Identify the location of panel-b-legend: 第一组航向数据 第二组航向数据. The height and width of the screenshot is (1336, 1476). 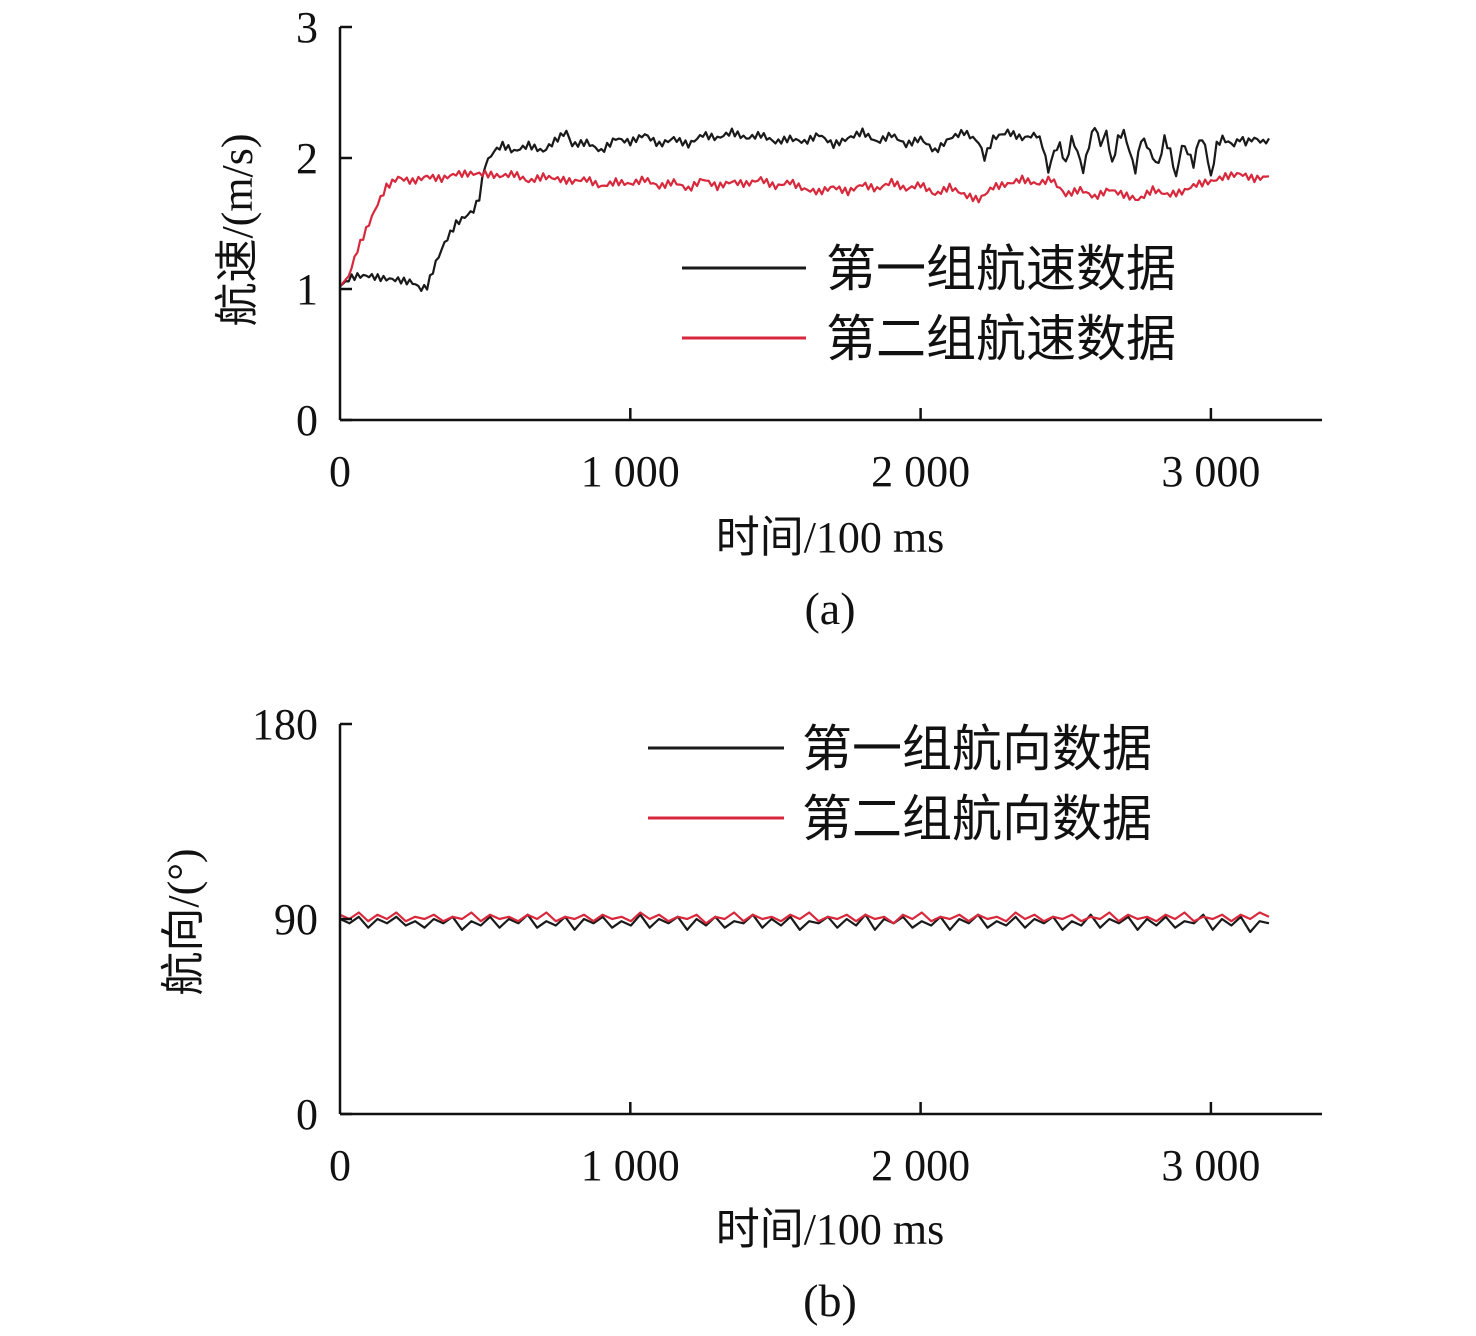
(900, 784).